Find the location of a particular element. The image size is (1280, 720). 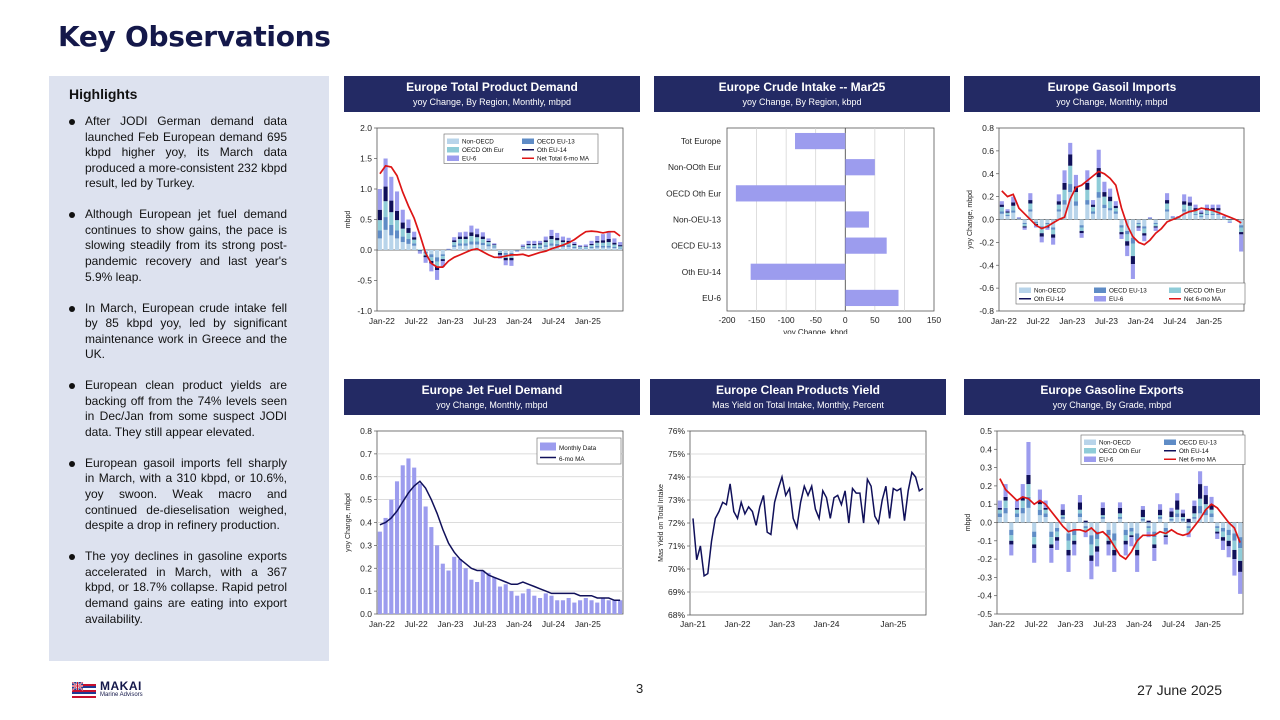

moving-average-line is located at coordinates (500, 541).